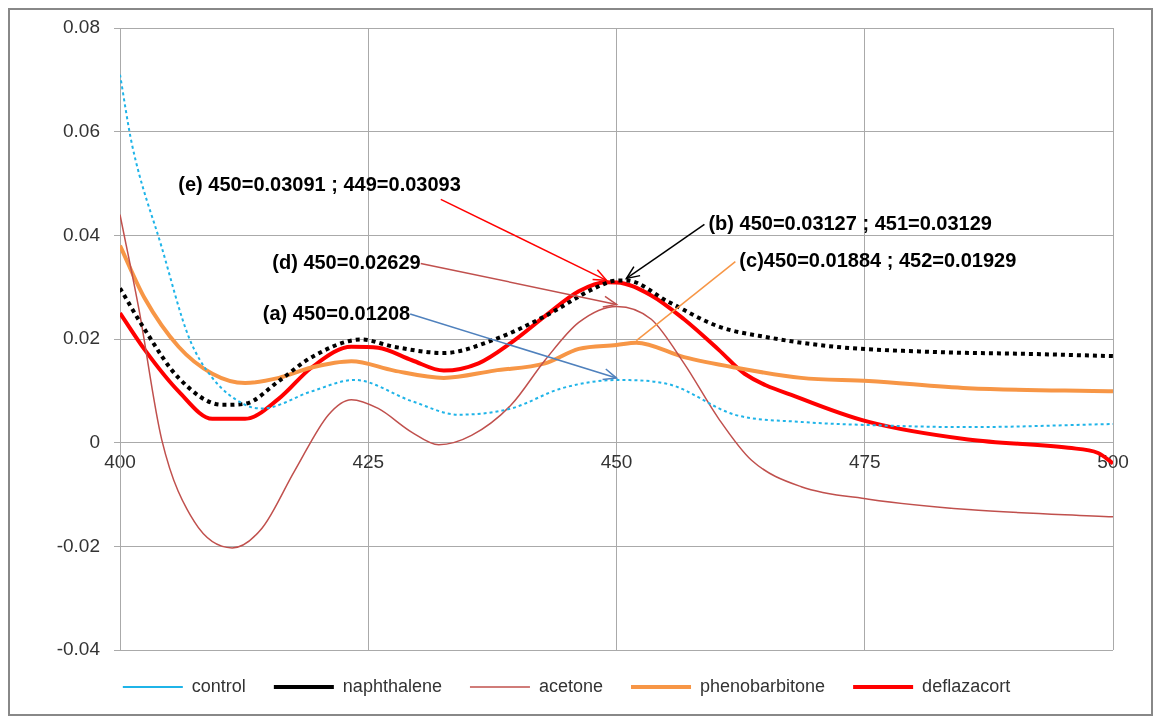 The image size is (1161, 724). I want to click on annotation: (a) 450=0.01208, so click(336, 312).